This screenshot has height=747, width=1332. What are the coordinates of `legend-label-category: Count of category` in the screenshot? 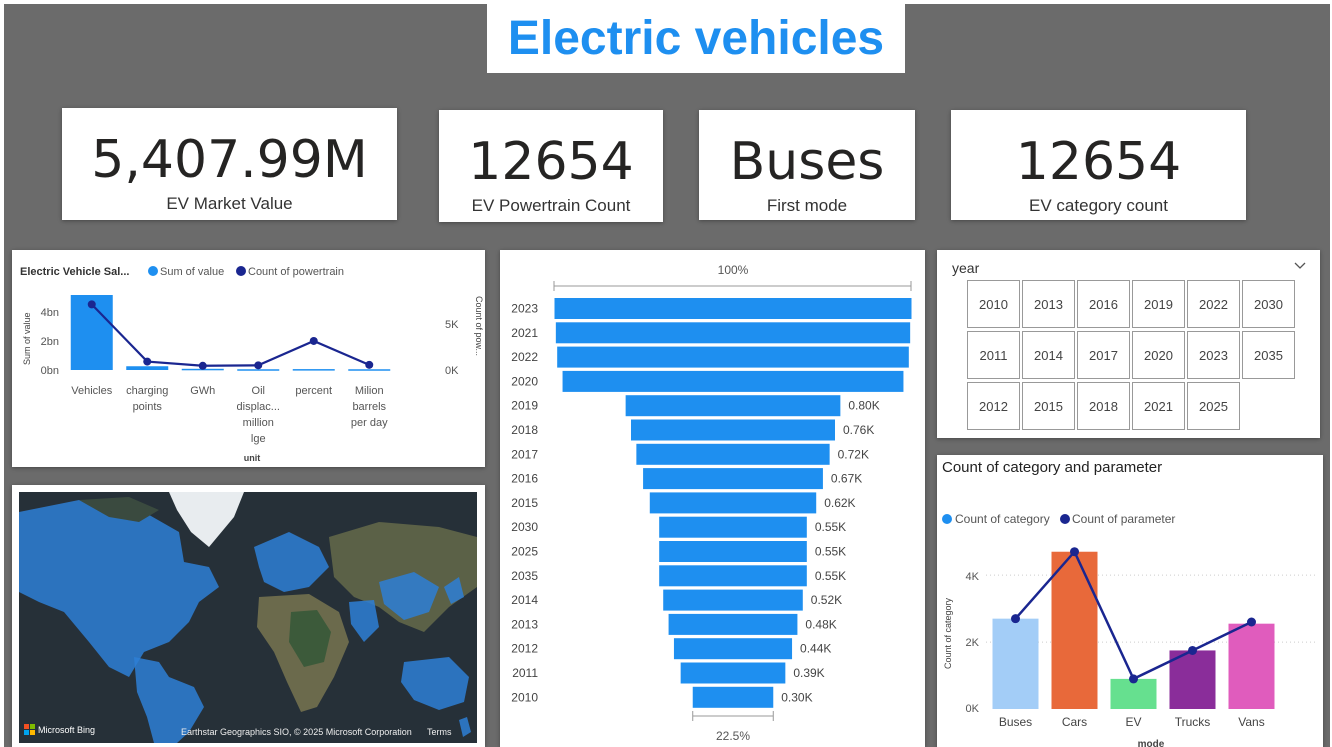 It's located at (1002, 519).